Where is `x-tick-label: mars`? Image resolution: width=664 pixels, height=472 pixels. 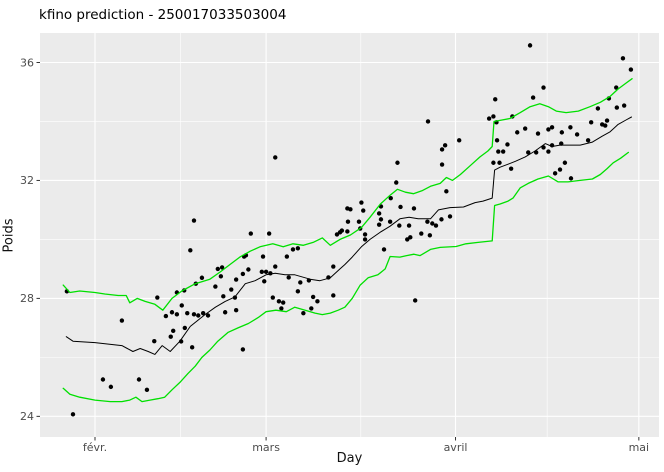 x-tick-label: mars is located at coordinates (266, 447).